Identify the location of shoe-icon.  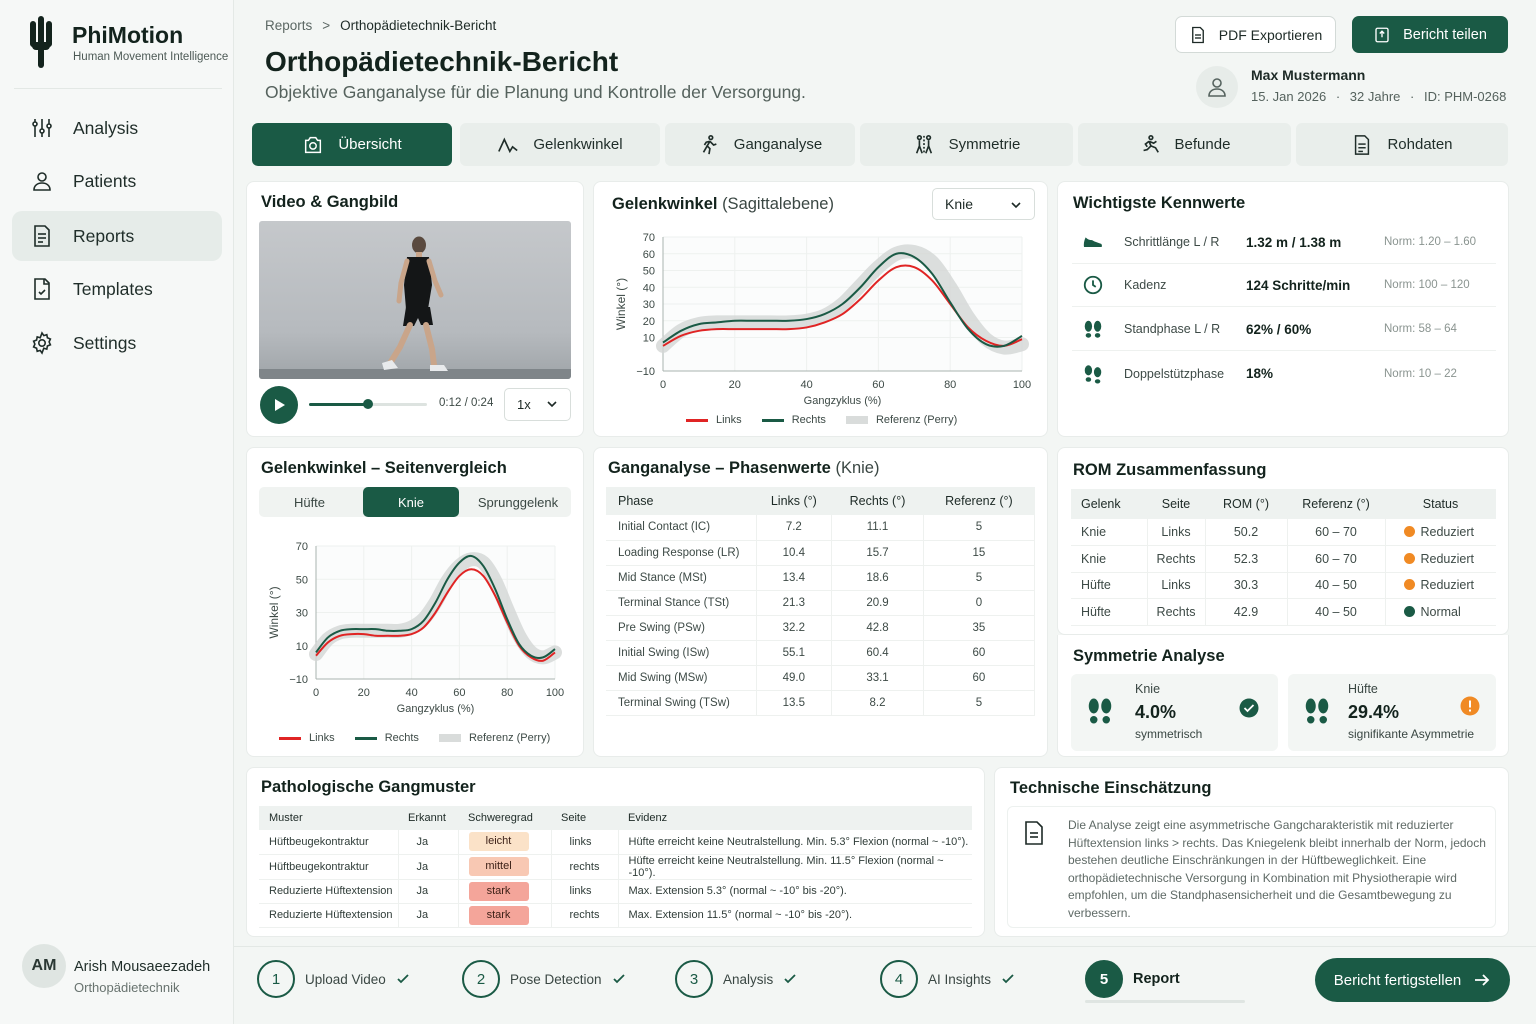
(1093, 242).